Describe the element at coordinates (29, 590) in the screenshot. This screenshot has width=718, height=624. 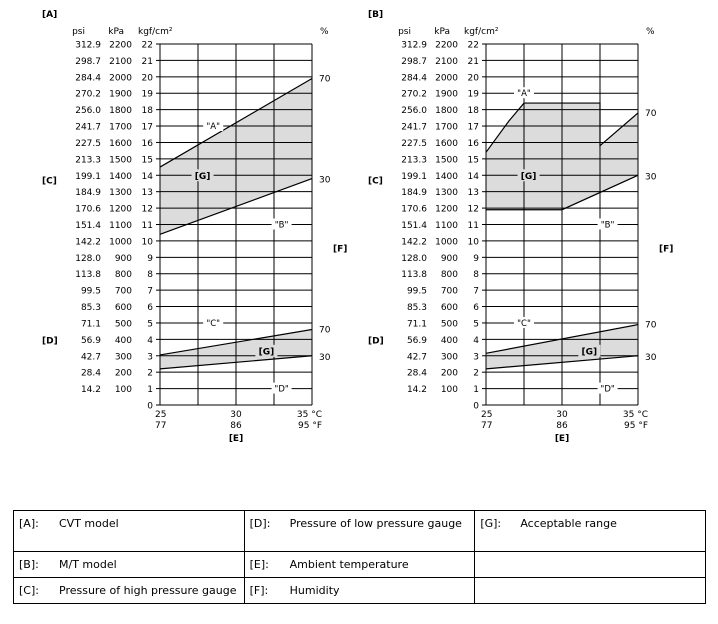
I see `legend-code: [C]:` at that location.